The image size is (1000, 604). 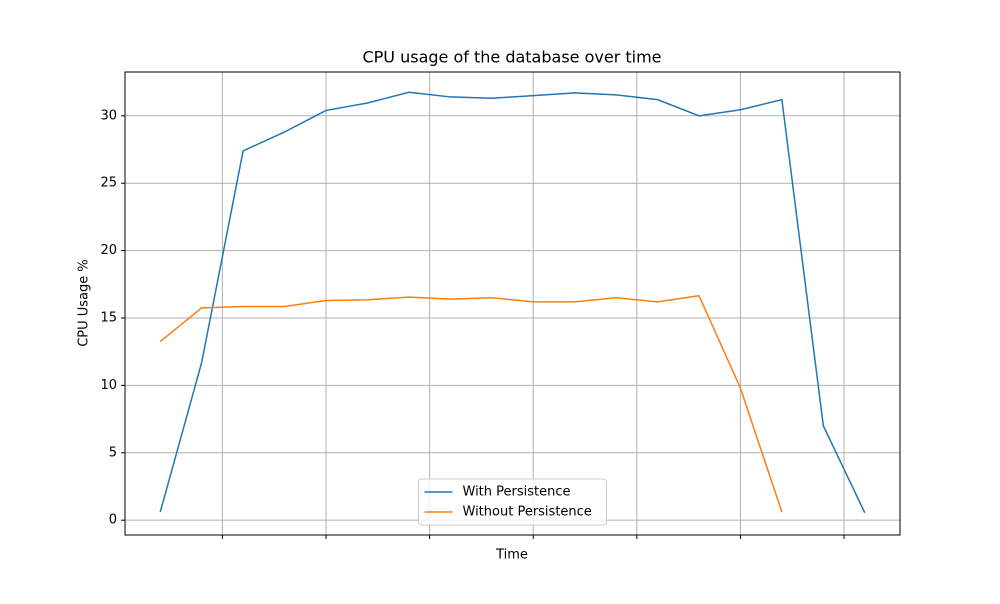 What do you see at coordinates (511, 57) in the screenshot?
I see `chart-title: CPU usage of the database over time` at bounding box center [511, 57].